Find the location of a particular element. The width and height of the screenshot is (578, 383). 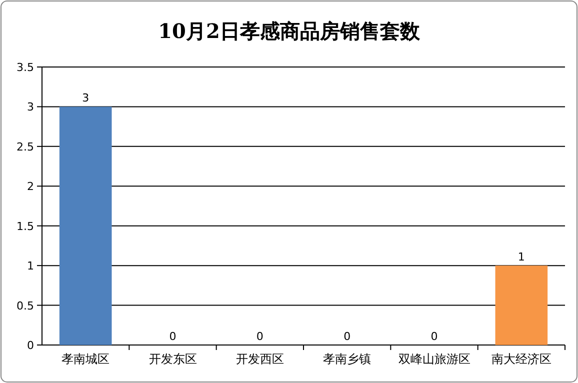

y-tick-label: 3.5 is located at coordinates (25, 67).